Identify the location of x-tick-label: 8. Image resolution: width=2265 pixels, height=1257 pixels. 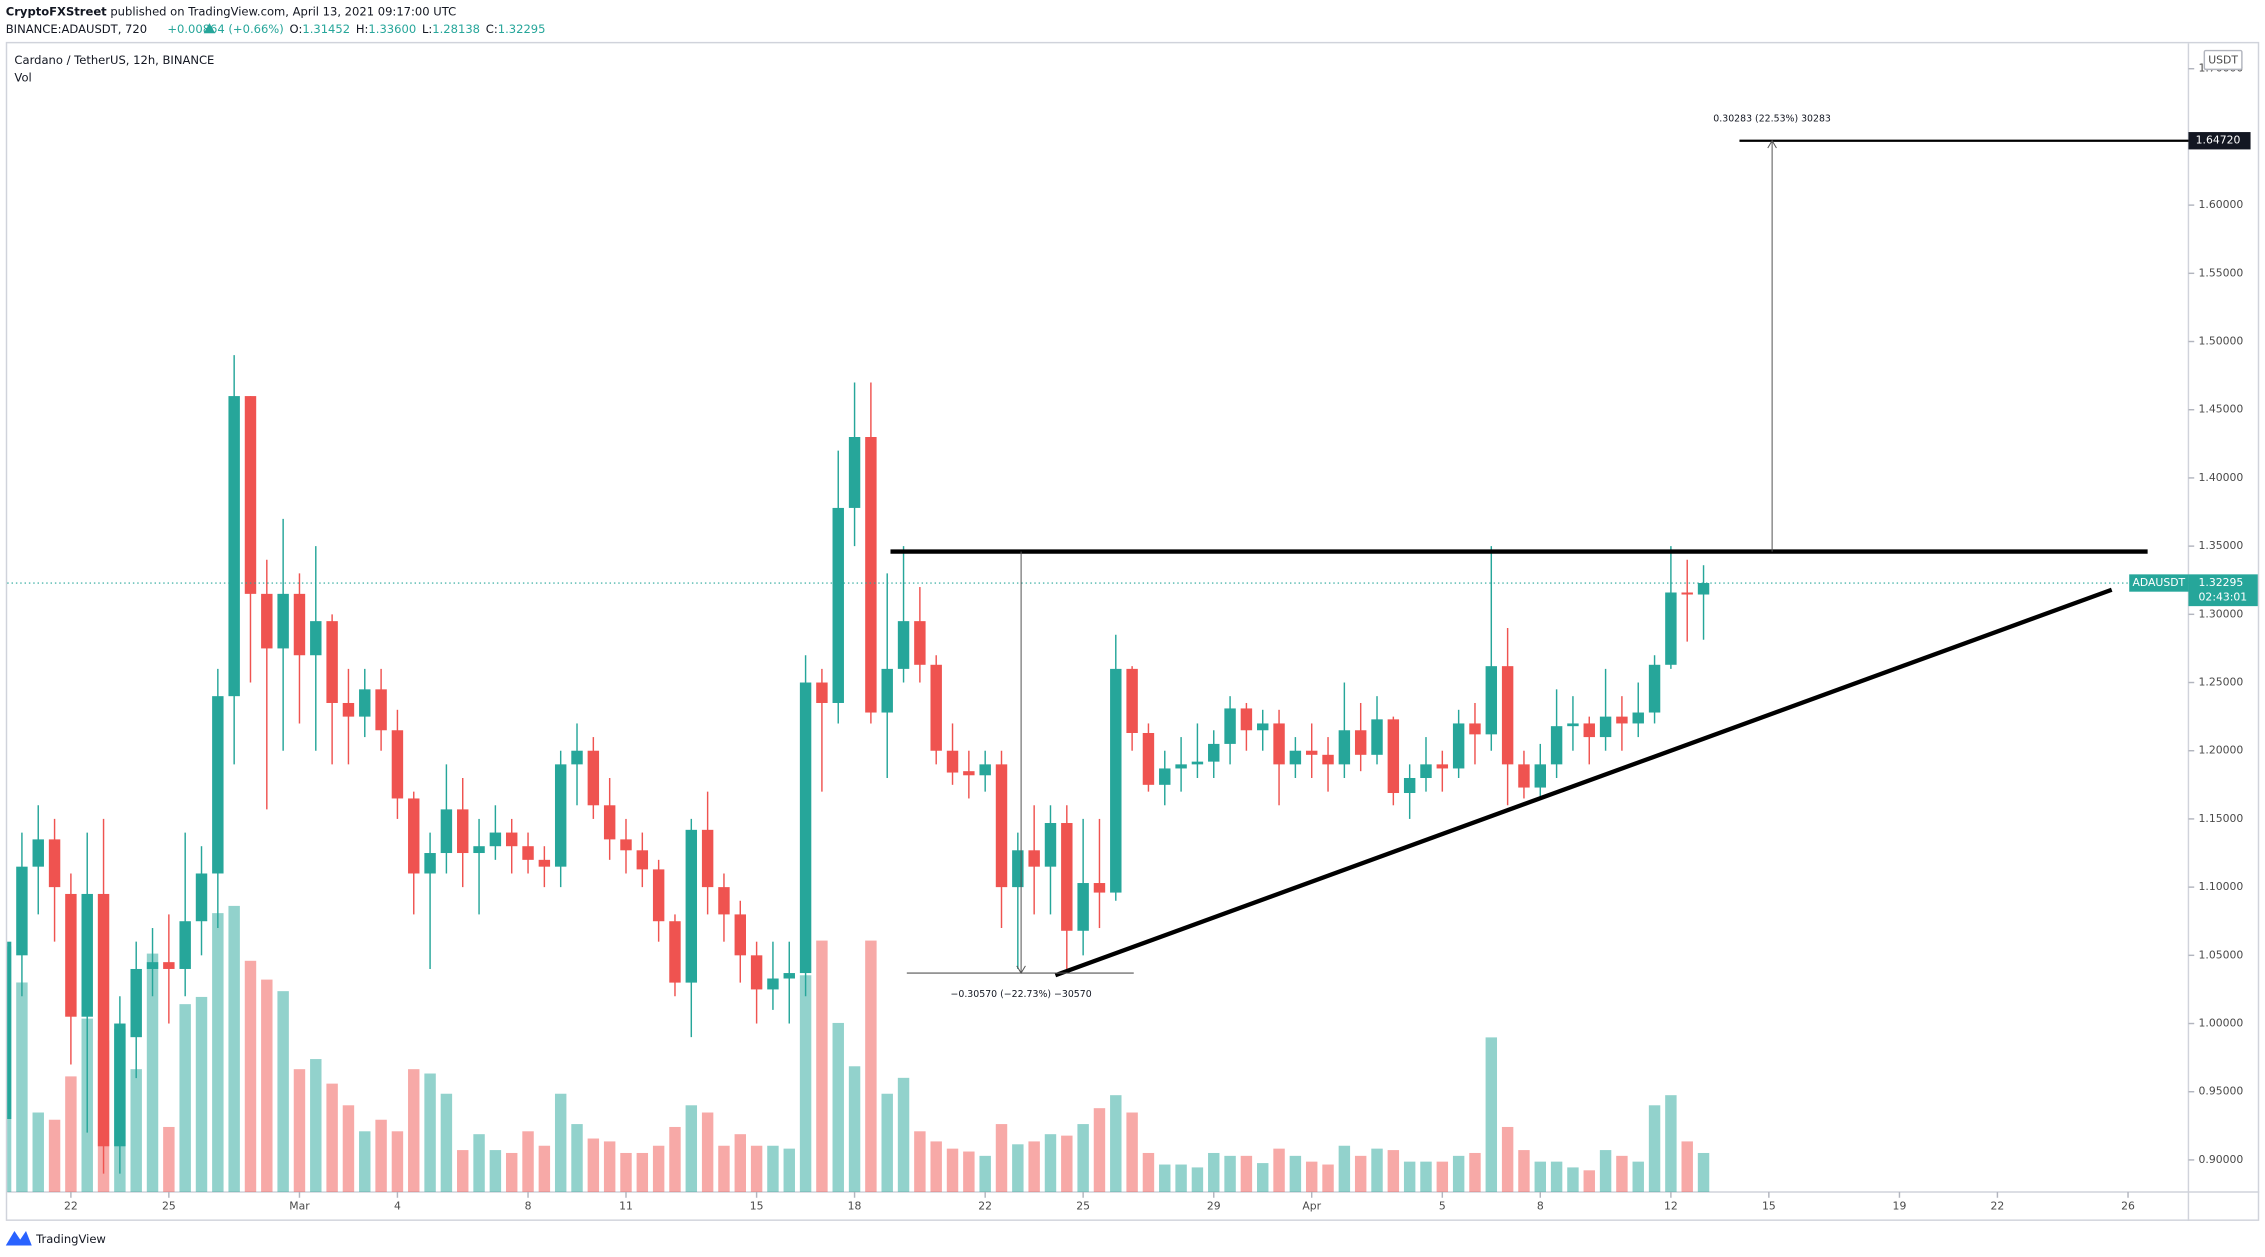
(528, 1205).